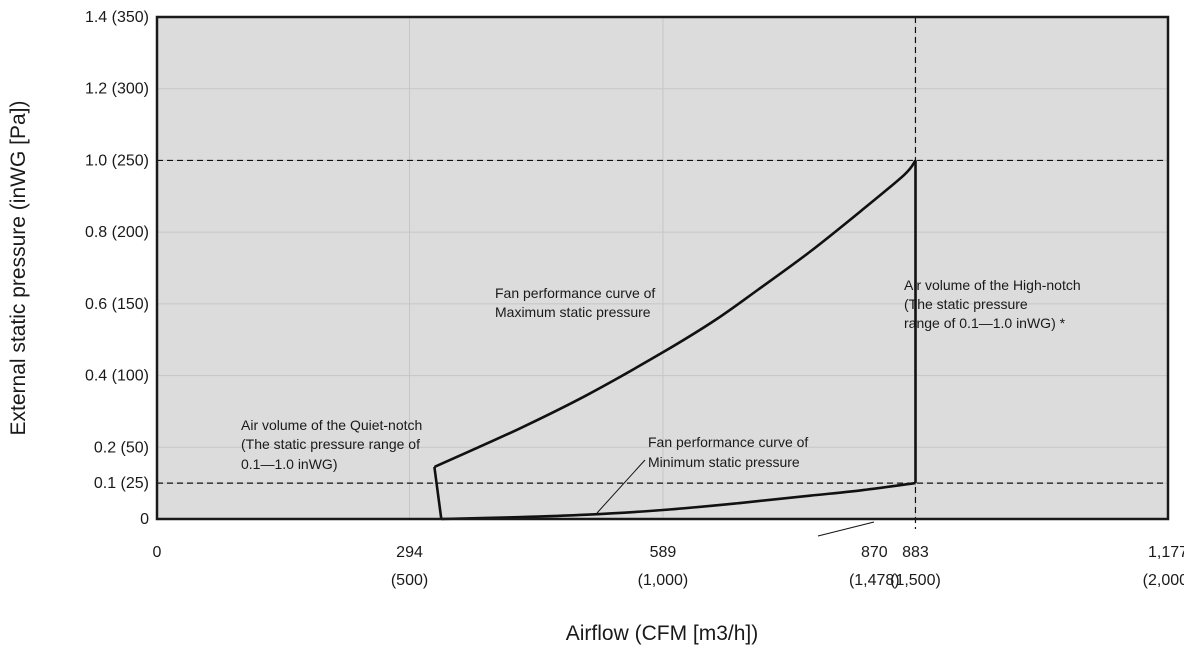 This screenshot has width=1184, height=652. What do you see at coordinates (117, 232) in the screenshot?
I see `y-tick-label: 0.8 (200)` at bounding box center [117, 232].